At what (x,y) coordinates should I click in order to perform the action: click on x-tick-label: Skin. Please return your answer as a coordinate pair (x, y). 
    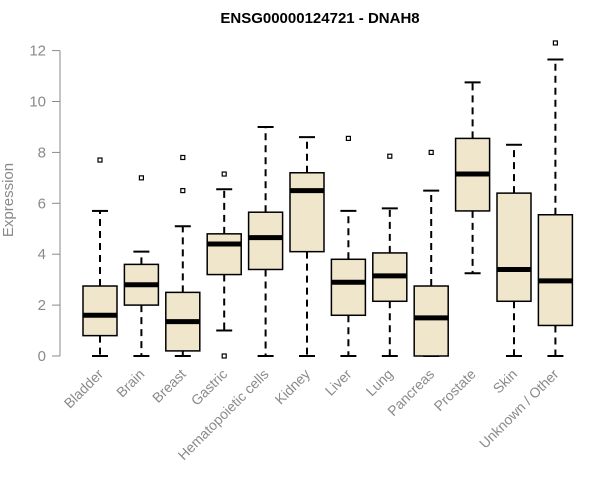
    Looking at the image, I should click on (505, 381).